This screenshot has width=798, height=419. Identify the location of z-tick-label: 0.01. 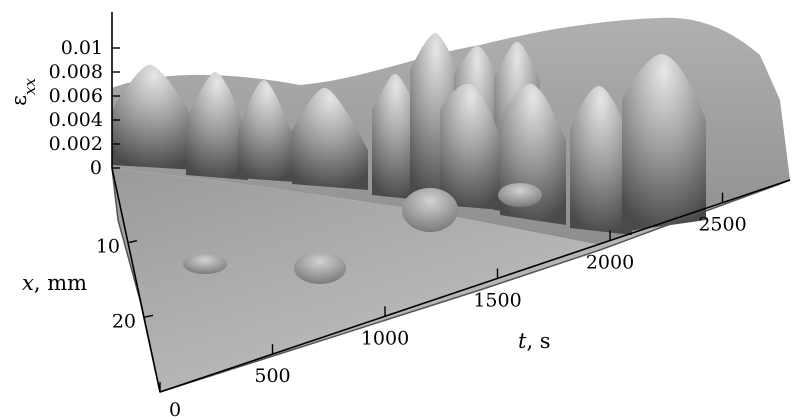
(82, 48).